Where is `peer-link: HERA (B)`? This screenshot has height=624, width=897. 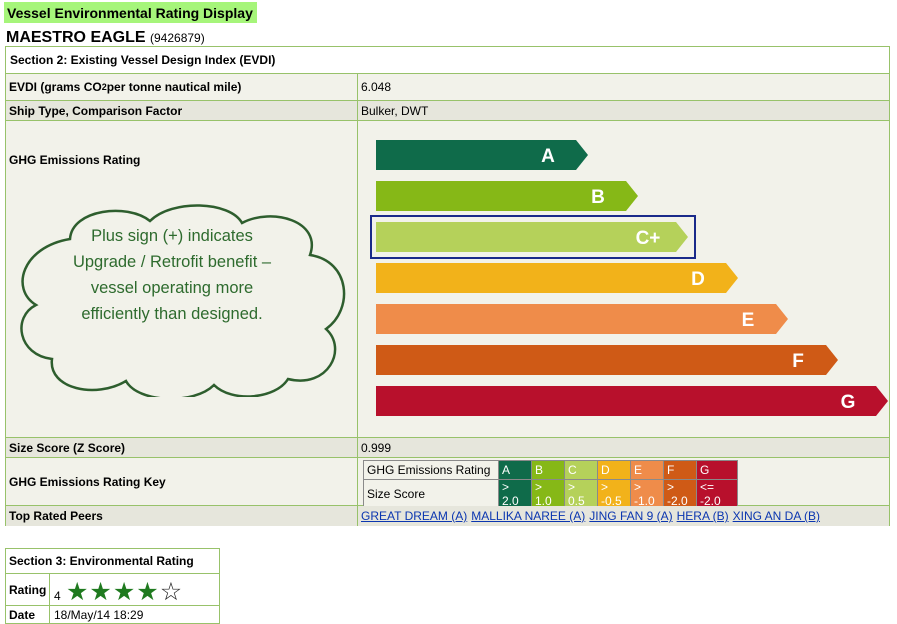 peer-link: HERA (B) is located at coordinates (702, 516).